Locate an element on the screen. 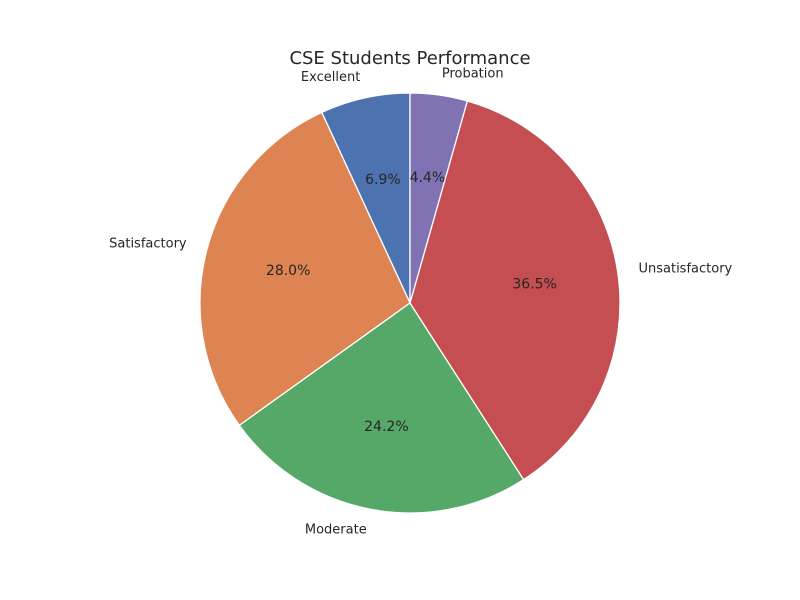 This screenshot has height=600, width=800. slice-label-moderate: Moderate is located at coordinates (336, 529).